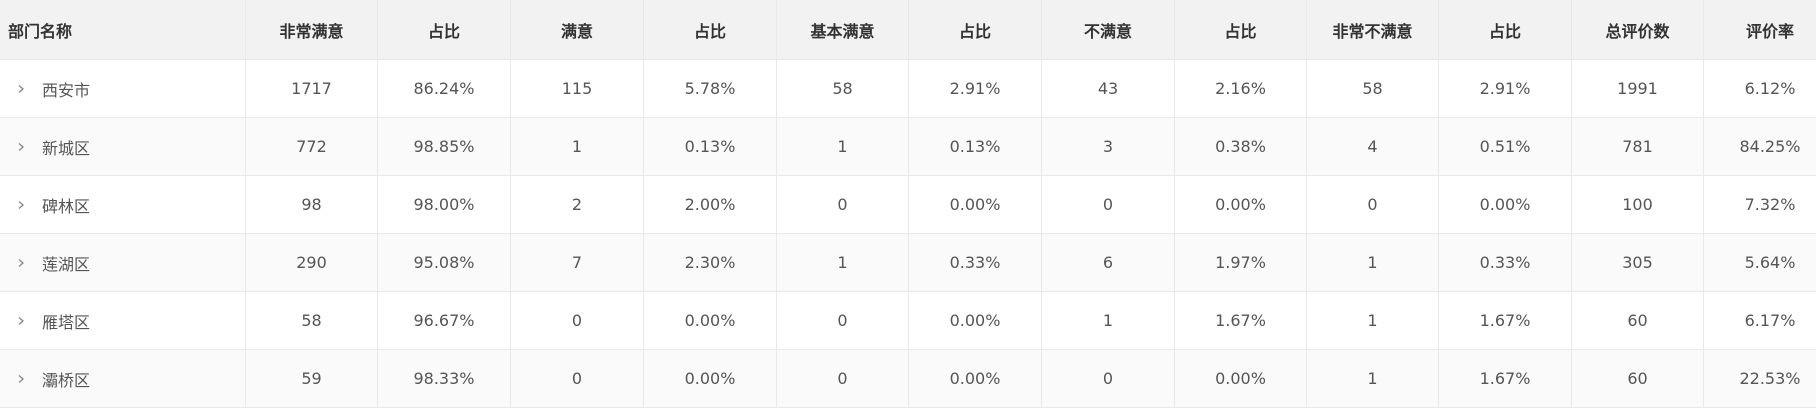 Image resolution: width=1816 pixels, height=412 pixels. Describe the element at coordinates (444, 321) in the screenshot. I see `very-satisfied-ratio: 96.67%` at that location.